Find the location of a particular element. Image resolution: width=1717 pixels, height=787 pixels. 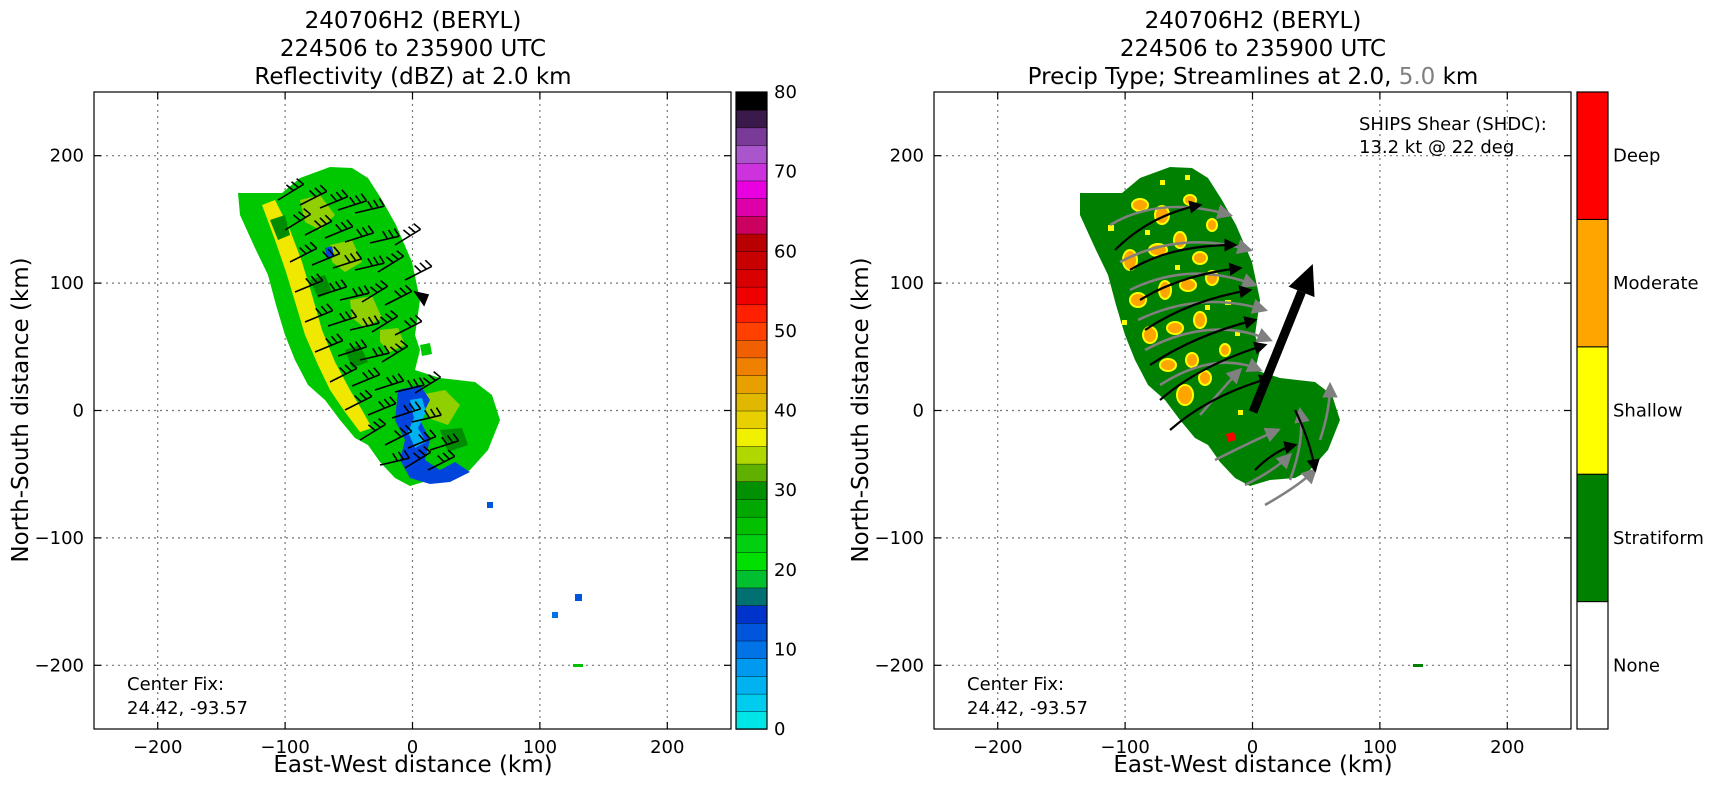

left-center-fix-label: Center Fix: is located at coordinates (175, 684).